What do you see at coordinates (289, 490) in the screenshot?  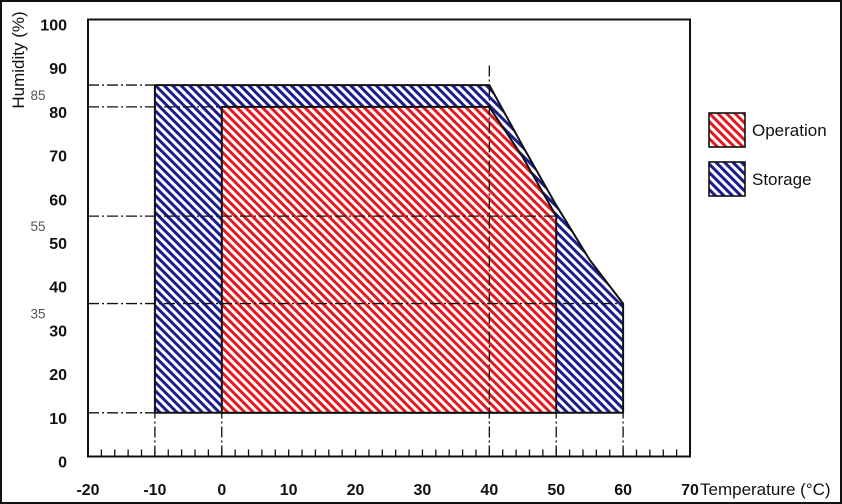 I see `x-tick-label: 10` at bounding box center [289, 490].